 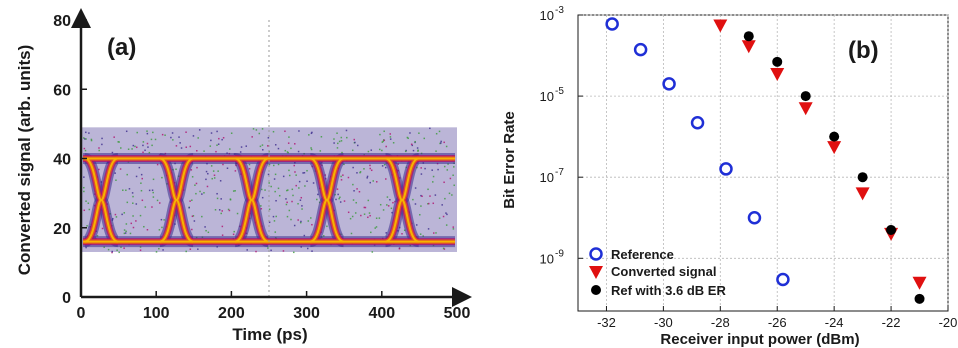 What do you see at coordinates (777, 61) in the screenshot?
I see `point-ref-with-er` at bounding box center [777, 61].